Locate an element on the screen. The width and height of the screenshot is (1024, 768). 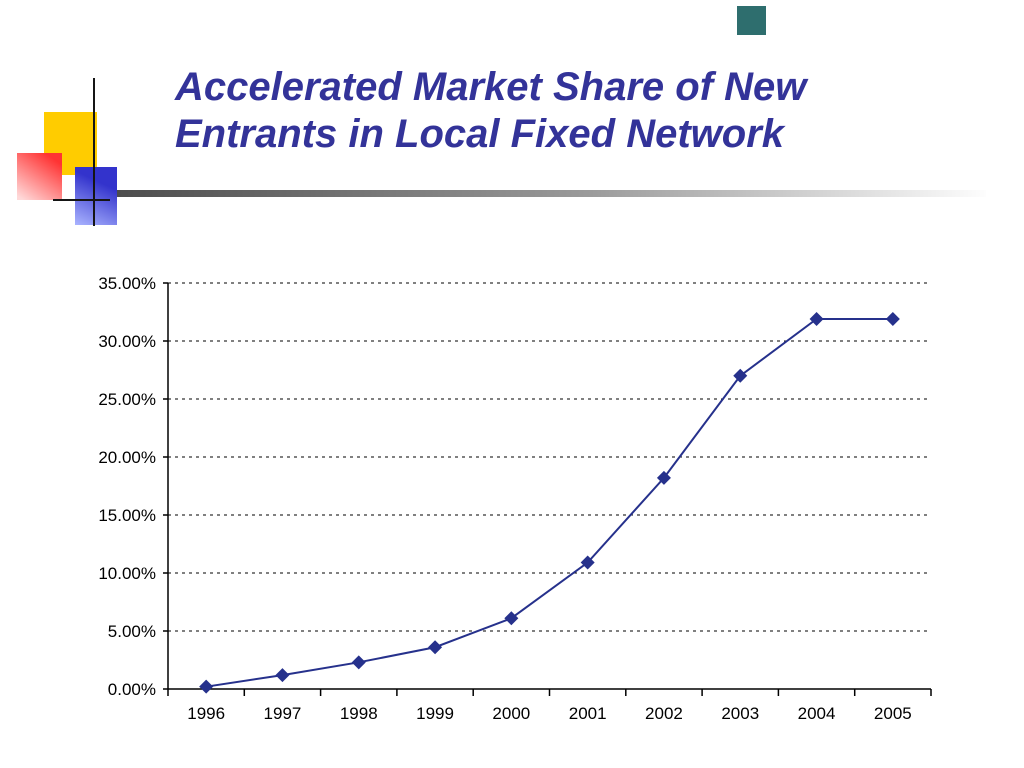
y-axis-label: 10.00% is located at coordinates (127, 573).